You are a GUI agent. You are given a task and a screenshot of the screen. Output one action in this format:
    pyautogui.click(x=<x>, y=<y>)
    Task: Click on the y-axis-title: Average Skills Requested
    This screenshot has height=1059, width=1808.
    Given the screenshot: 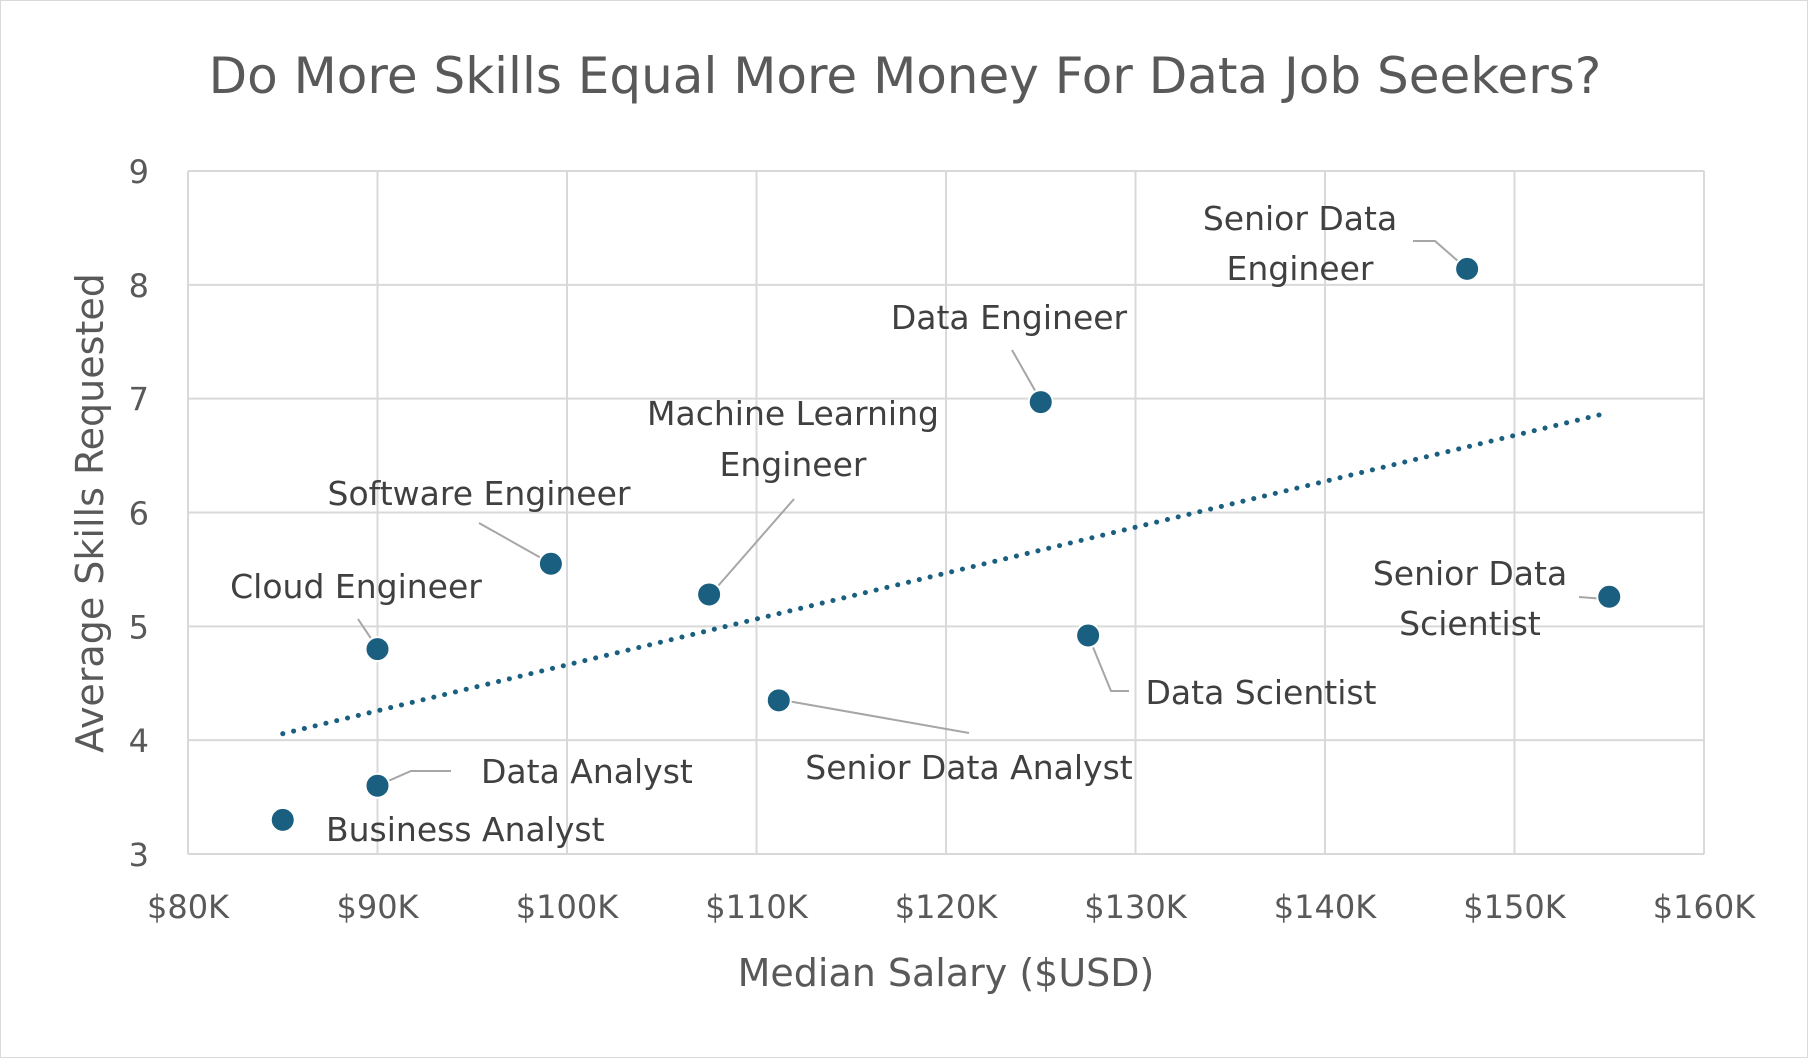 What is the action you would take?
    pyautogui.click(x=90, y=513)
    